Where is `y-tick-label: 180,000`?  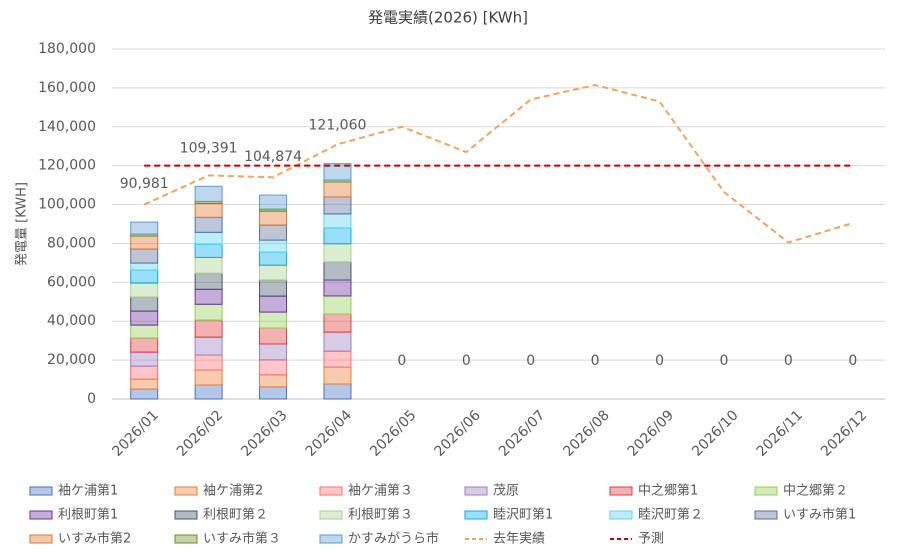
y-tick-label: 180,000 is located at coordinates (67, 49).